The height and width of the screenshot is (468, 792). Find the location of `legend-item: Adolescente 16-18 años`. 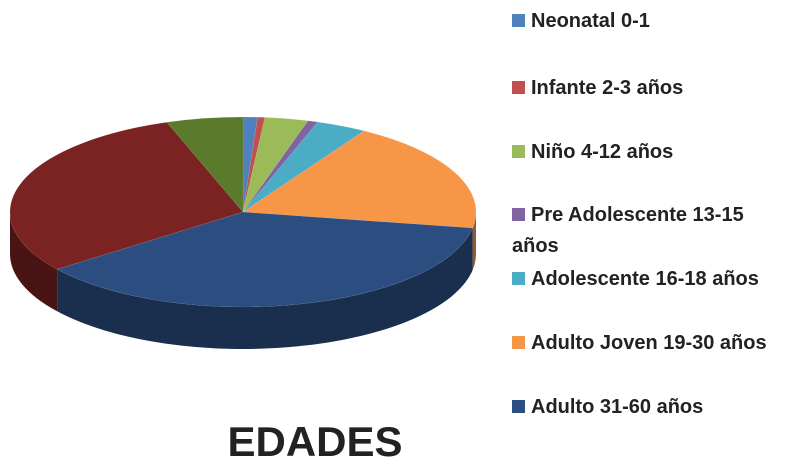

legend-item: Adolescente 16-18 años is located at coordinates (643, 279).